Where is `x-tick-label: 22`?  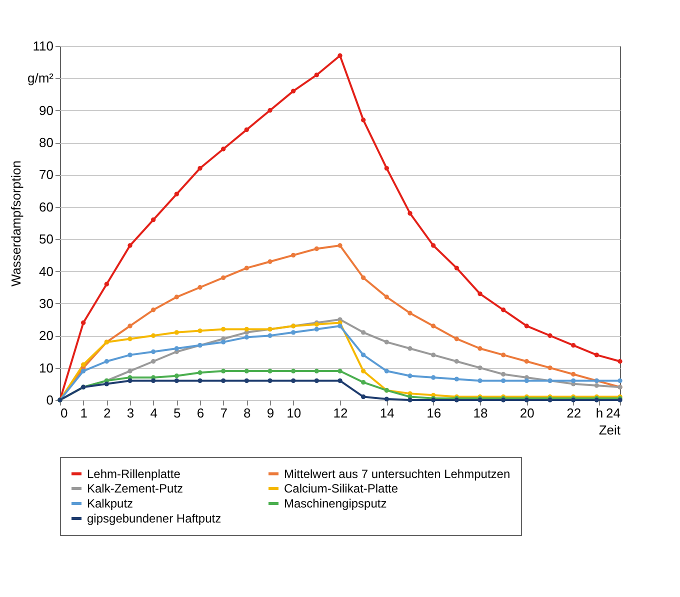
x-tick-label: 22 is located at coordinates (574, 413).